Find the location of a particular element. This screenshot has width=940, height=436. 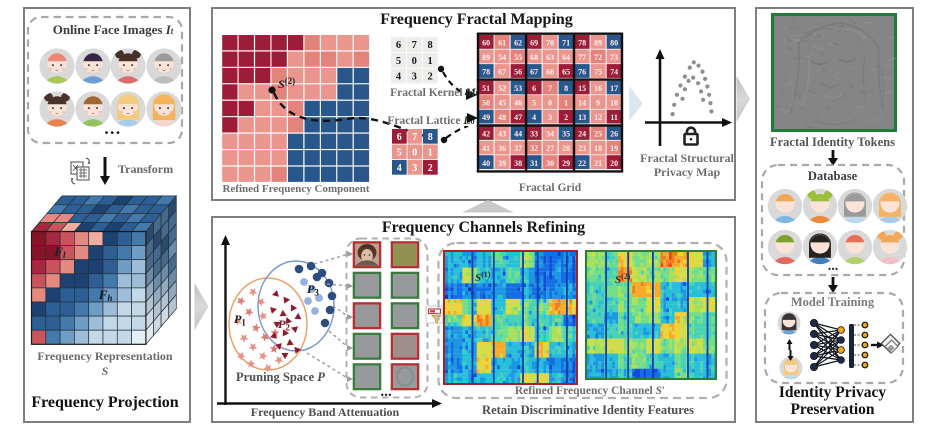

svg-text: 15 is located at coordinates (582, 88).